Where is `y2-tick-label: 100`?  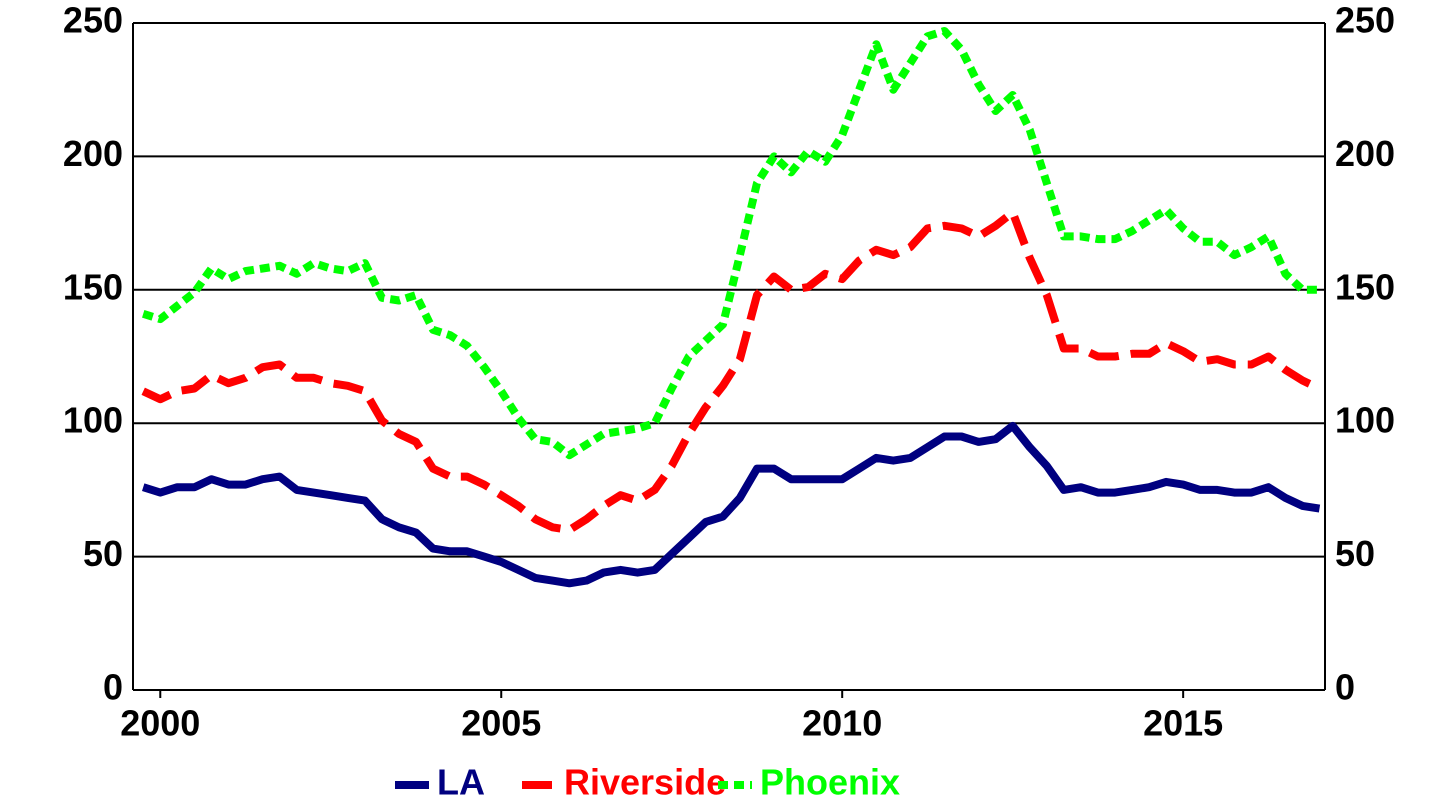
y2-tick-label: 100 is located at coordinates (1365, 420).